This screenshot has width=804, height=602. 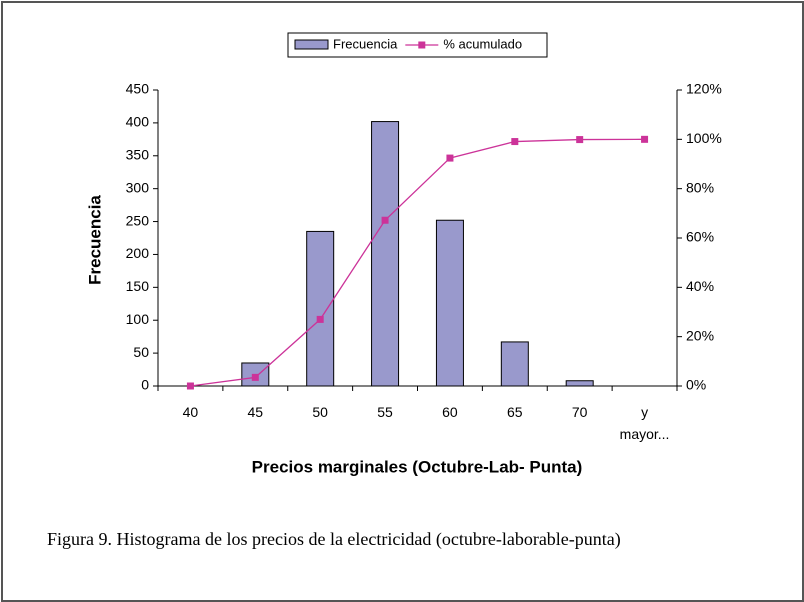 I want to click on y-tick-label: 150, so click(x=138, y=286).